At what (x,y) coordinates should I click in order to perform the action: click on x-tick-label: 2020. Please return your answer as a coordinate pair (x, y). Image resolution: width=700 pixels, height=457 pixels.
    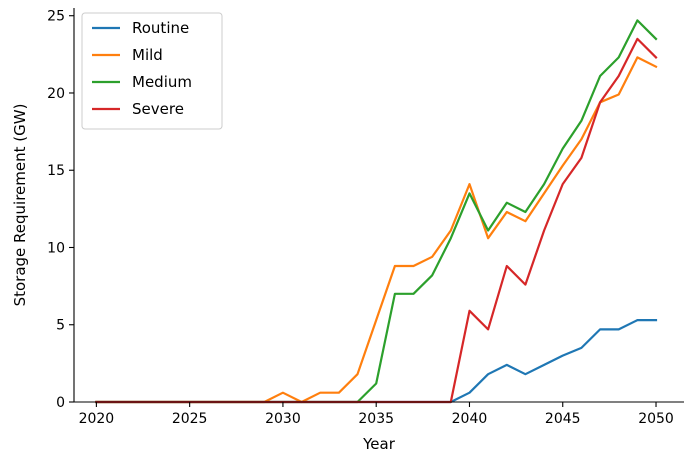
    Looking at the image, I should click on (97, 419).